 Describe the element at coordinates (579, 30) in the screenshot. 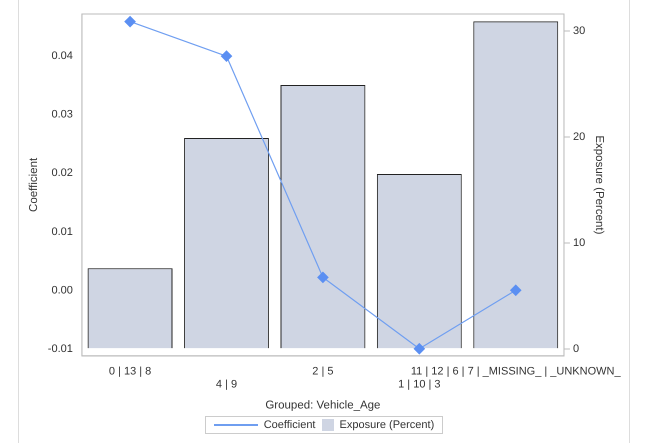

I see `y2-tick-label: 30` at that location.